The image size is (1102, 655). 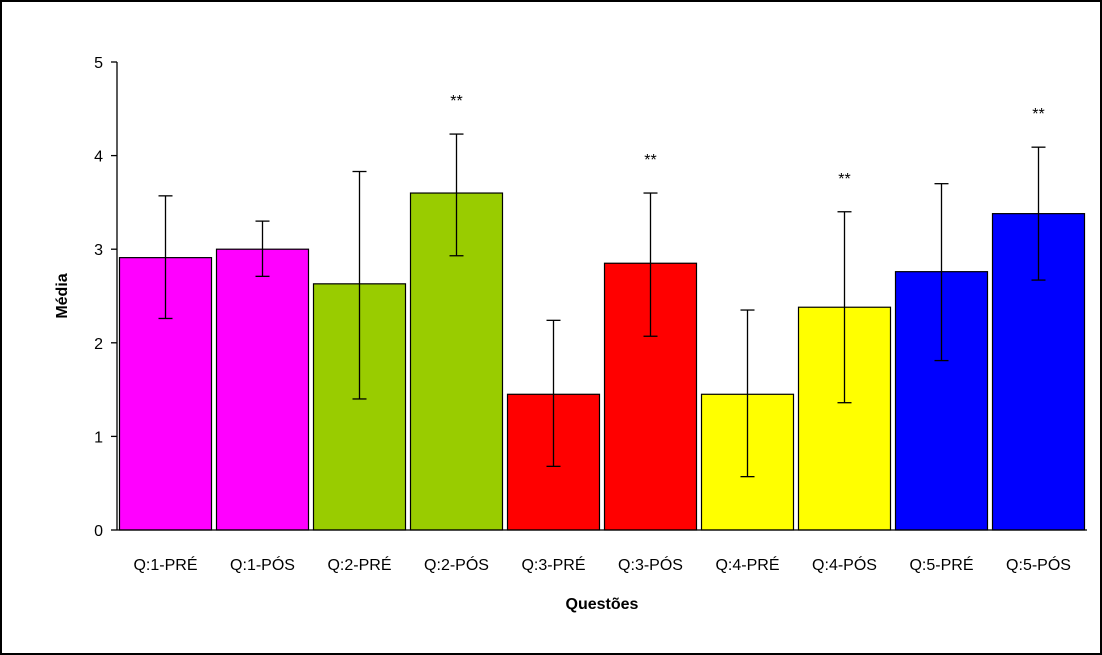 I want to click on significance-marker-6: **, so click(x=650, y=160).